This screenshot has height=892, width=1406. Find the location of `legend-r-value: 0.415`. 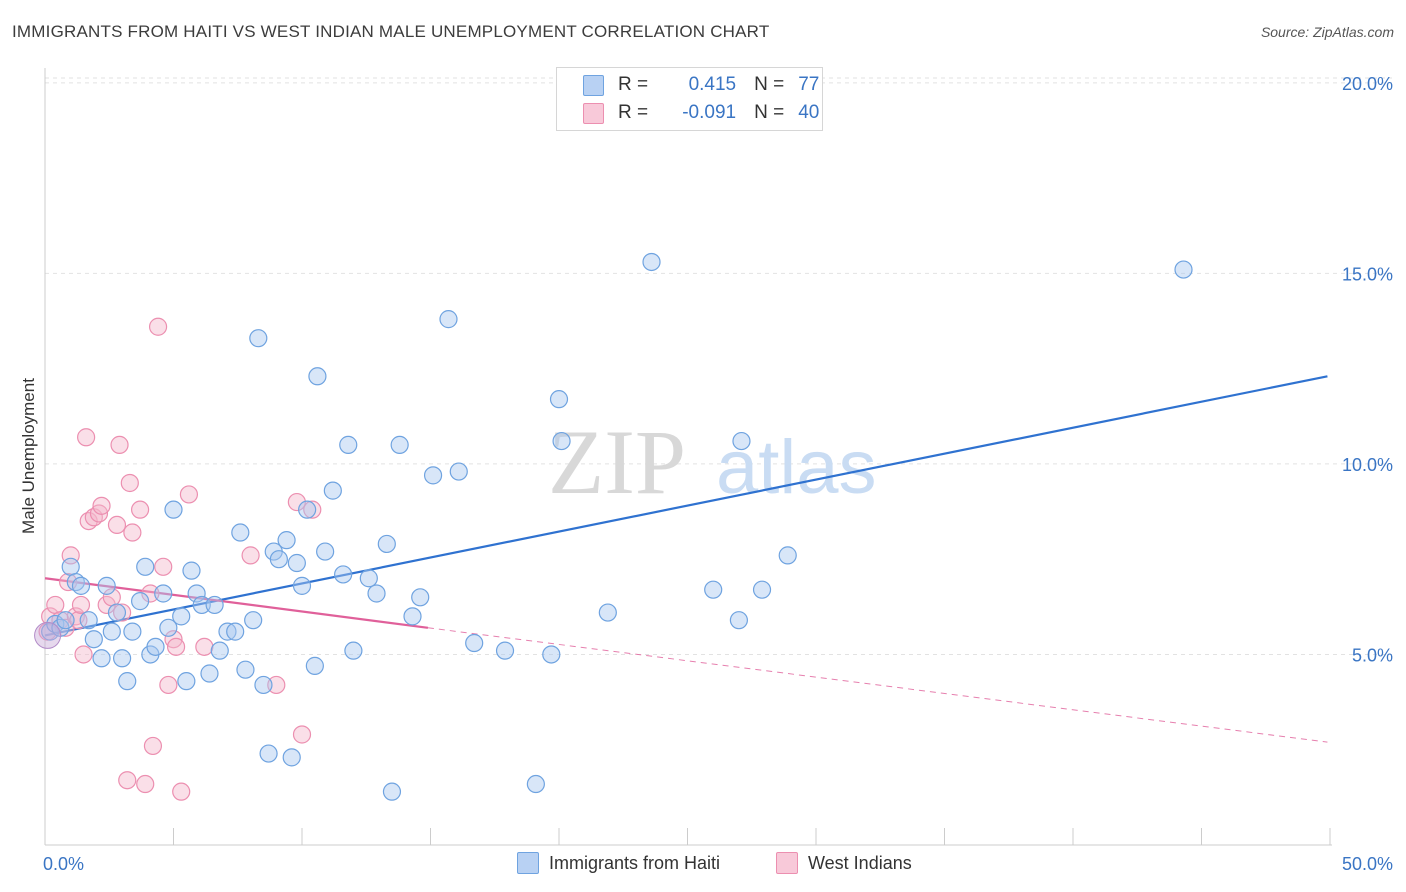

legend-r-value: 0.415 is located at coordinates (712, 84).